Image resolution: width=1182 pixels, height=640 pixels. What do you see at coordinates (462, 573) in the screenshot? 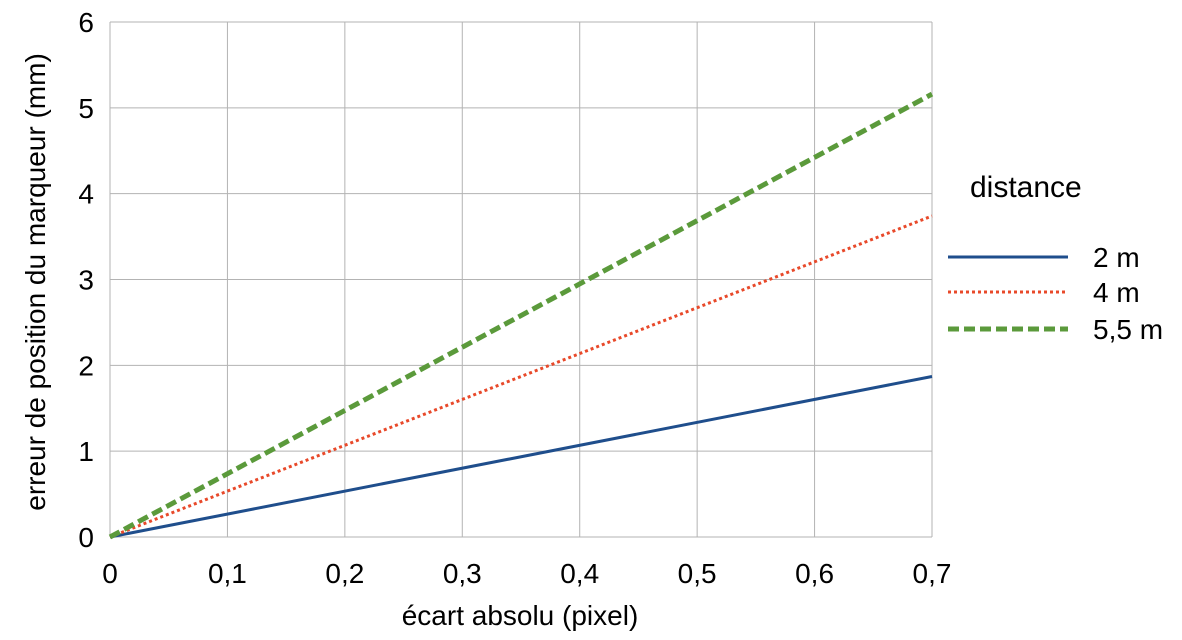
I see `x-tick-label: 0,3` at bounding box center [462, 573].